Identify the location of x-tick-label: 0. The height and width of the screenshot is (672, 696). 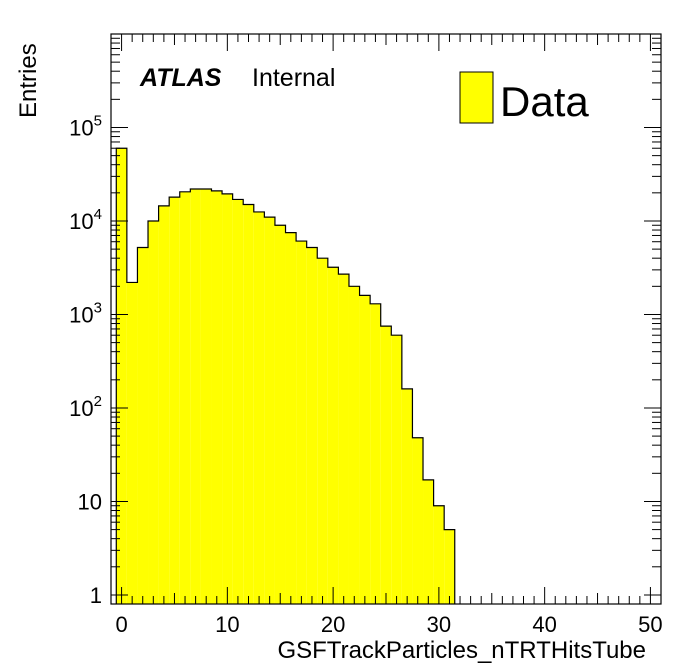
(121, 624).